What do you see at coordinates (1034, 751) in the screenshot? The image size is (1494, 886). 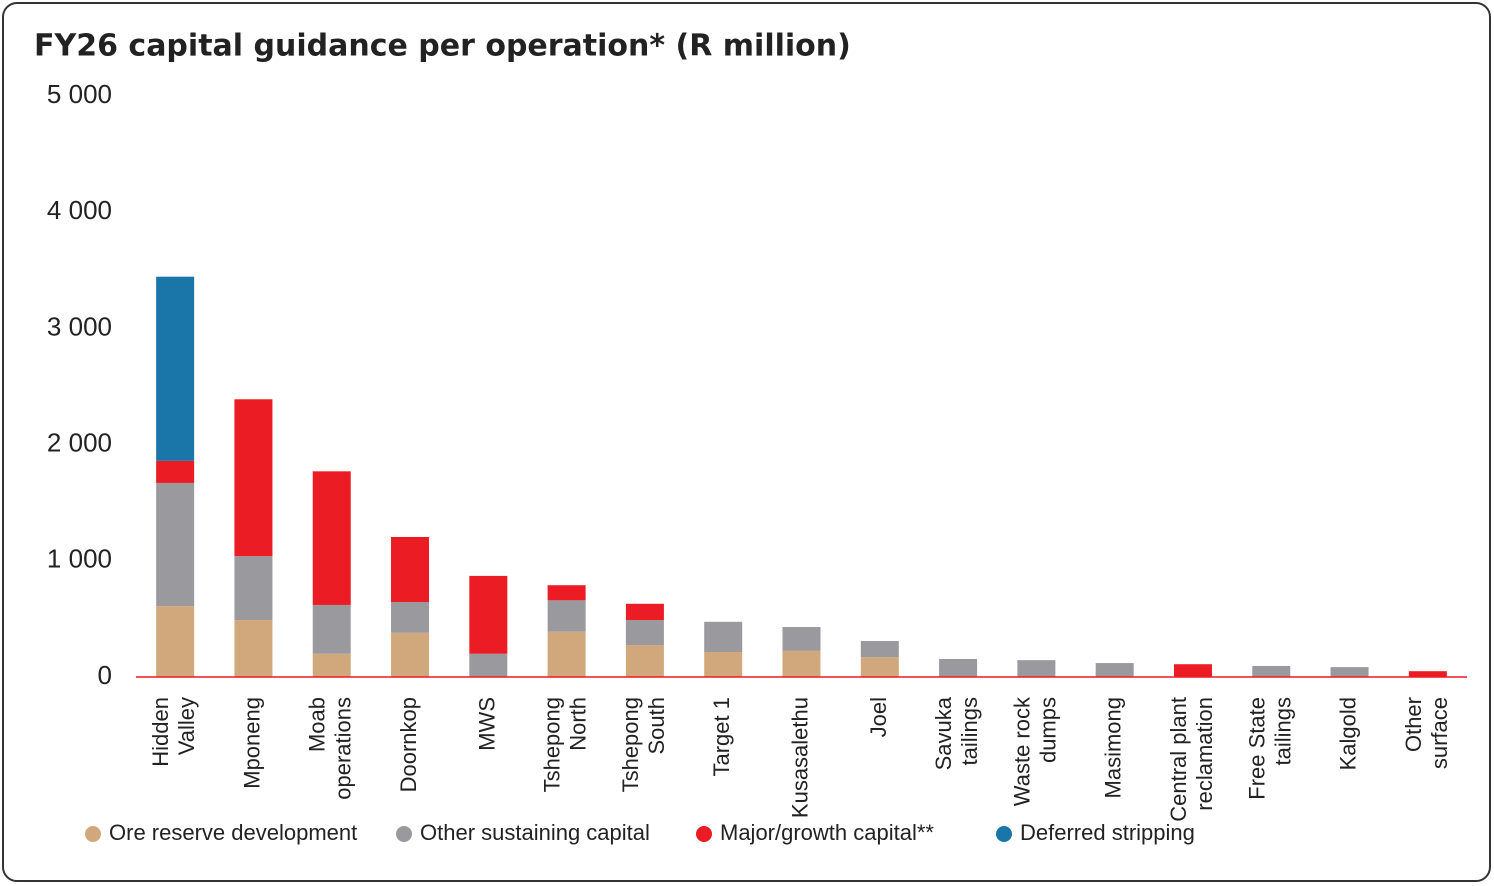 I see `x-tick-label: Waste rockdumps` at bounding box center [1034, 751].